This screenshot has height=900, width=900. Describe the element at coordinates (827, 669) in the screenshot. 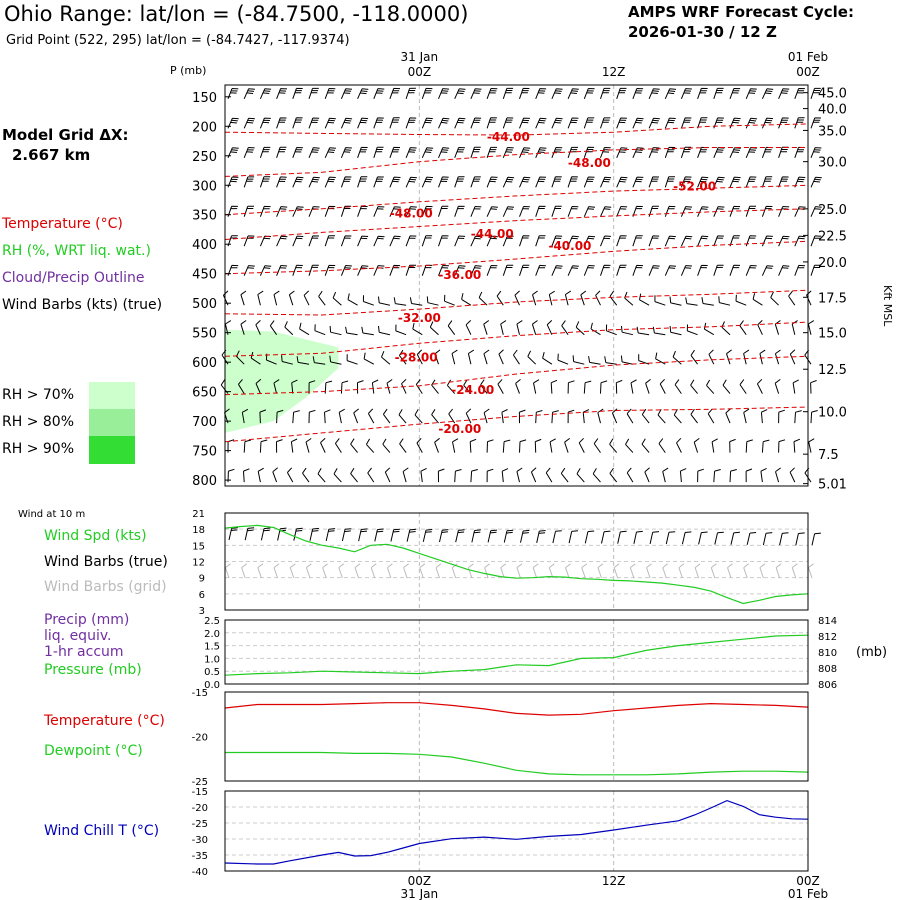

I see `pressure-tick-label-right: 808` at that location.